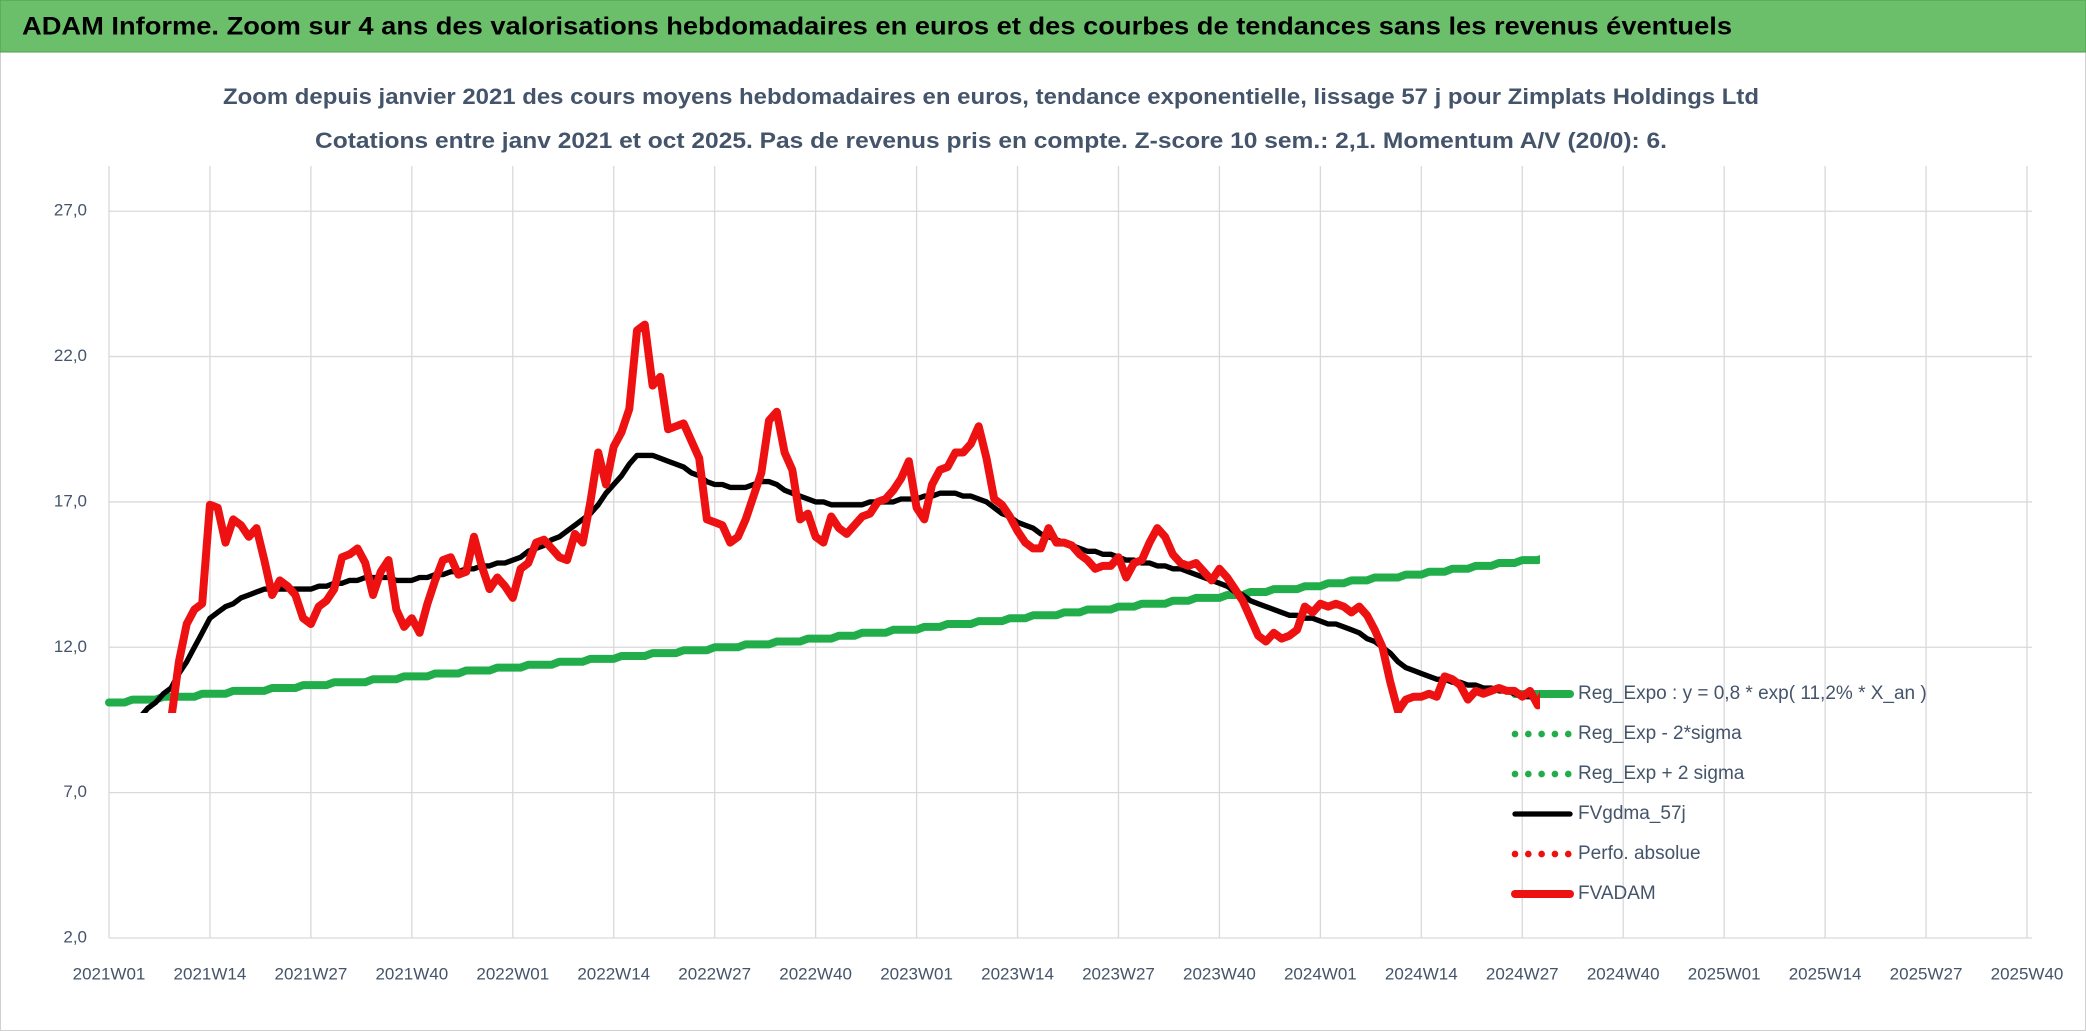  I want to click on x-tick-label: 2024W01, so click(1320, 973).